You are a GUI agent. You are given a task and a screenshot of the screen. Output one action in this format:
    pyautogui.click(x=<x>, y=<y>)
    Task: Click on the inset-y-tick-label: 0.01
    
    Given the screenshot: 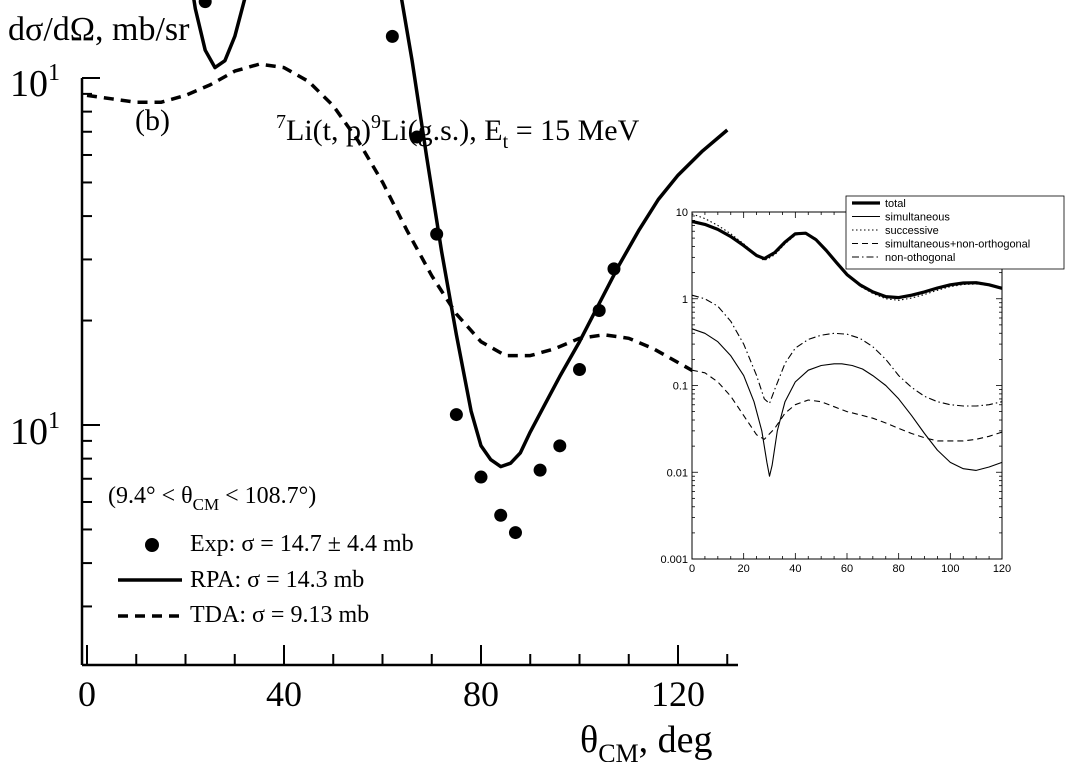 What is the action you would take?
    pyautogui.click(x=677, y=473)
    